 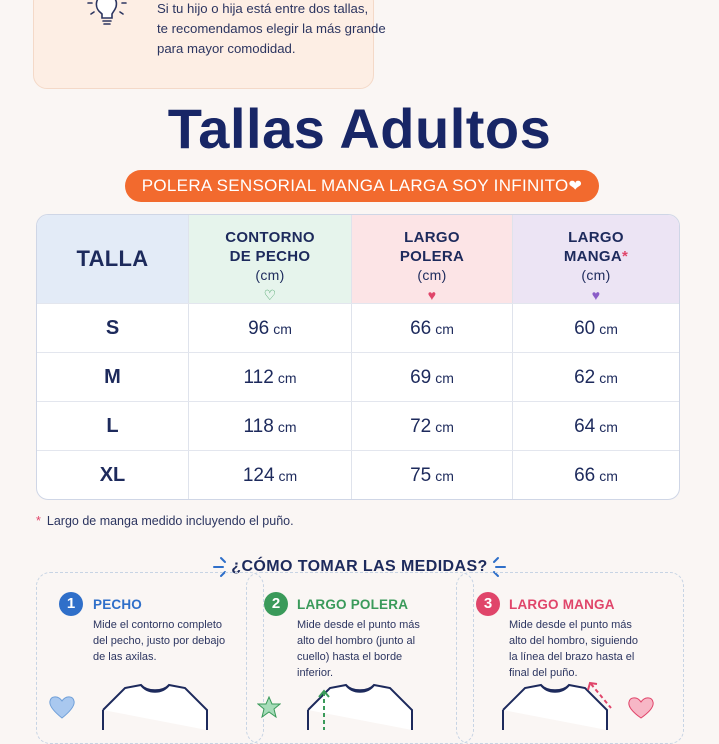 I want to click on star-decoration-icon, so click(x=269, y=707).